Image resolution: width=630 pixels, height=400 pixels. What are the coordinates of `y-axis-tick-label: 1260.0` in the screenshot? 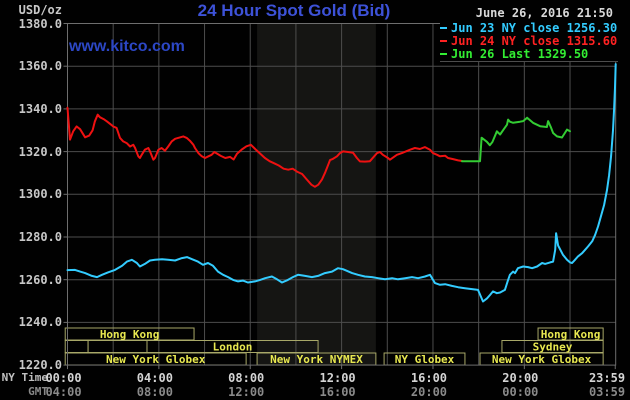 It's located at (40, 279).